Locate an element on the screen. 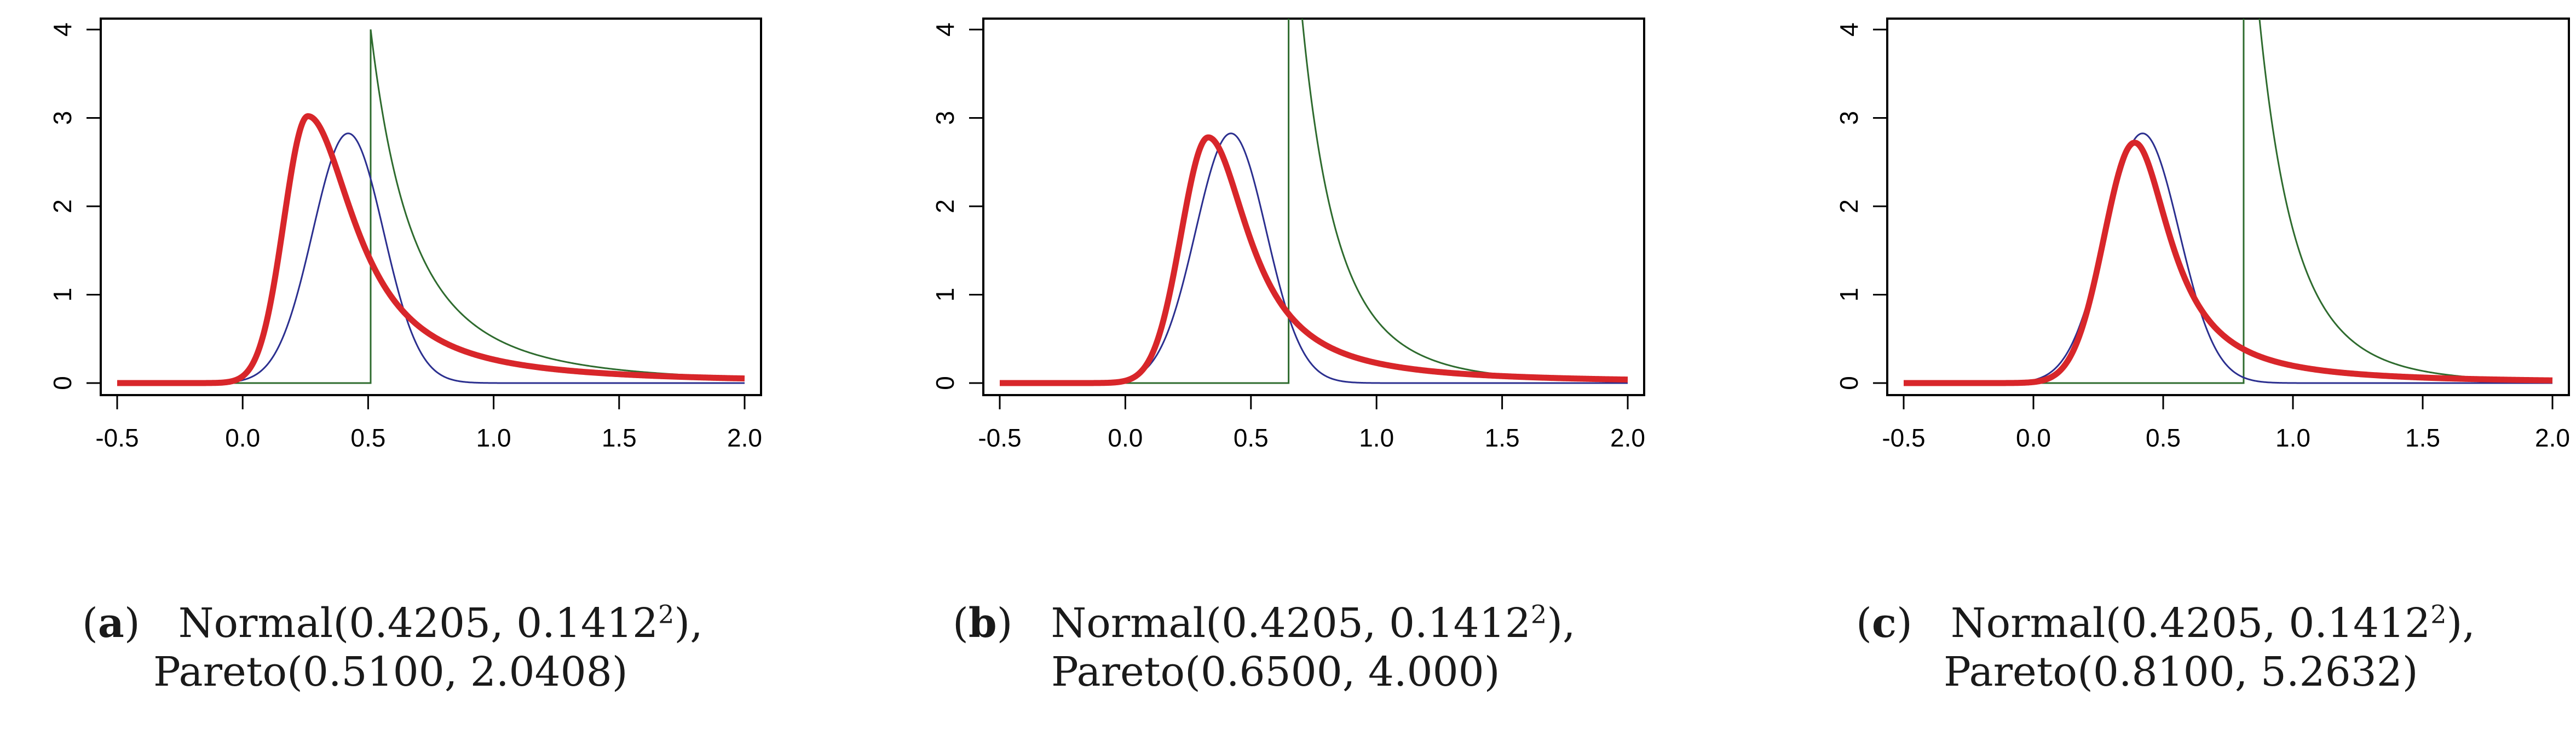  caption-a-normal-end: ), is located at coordinates (688, 623).